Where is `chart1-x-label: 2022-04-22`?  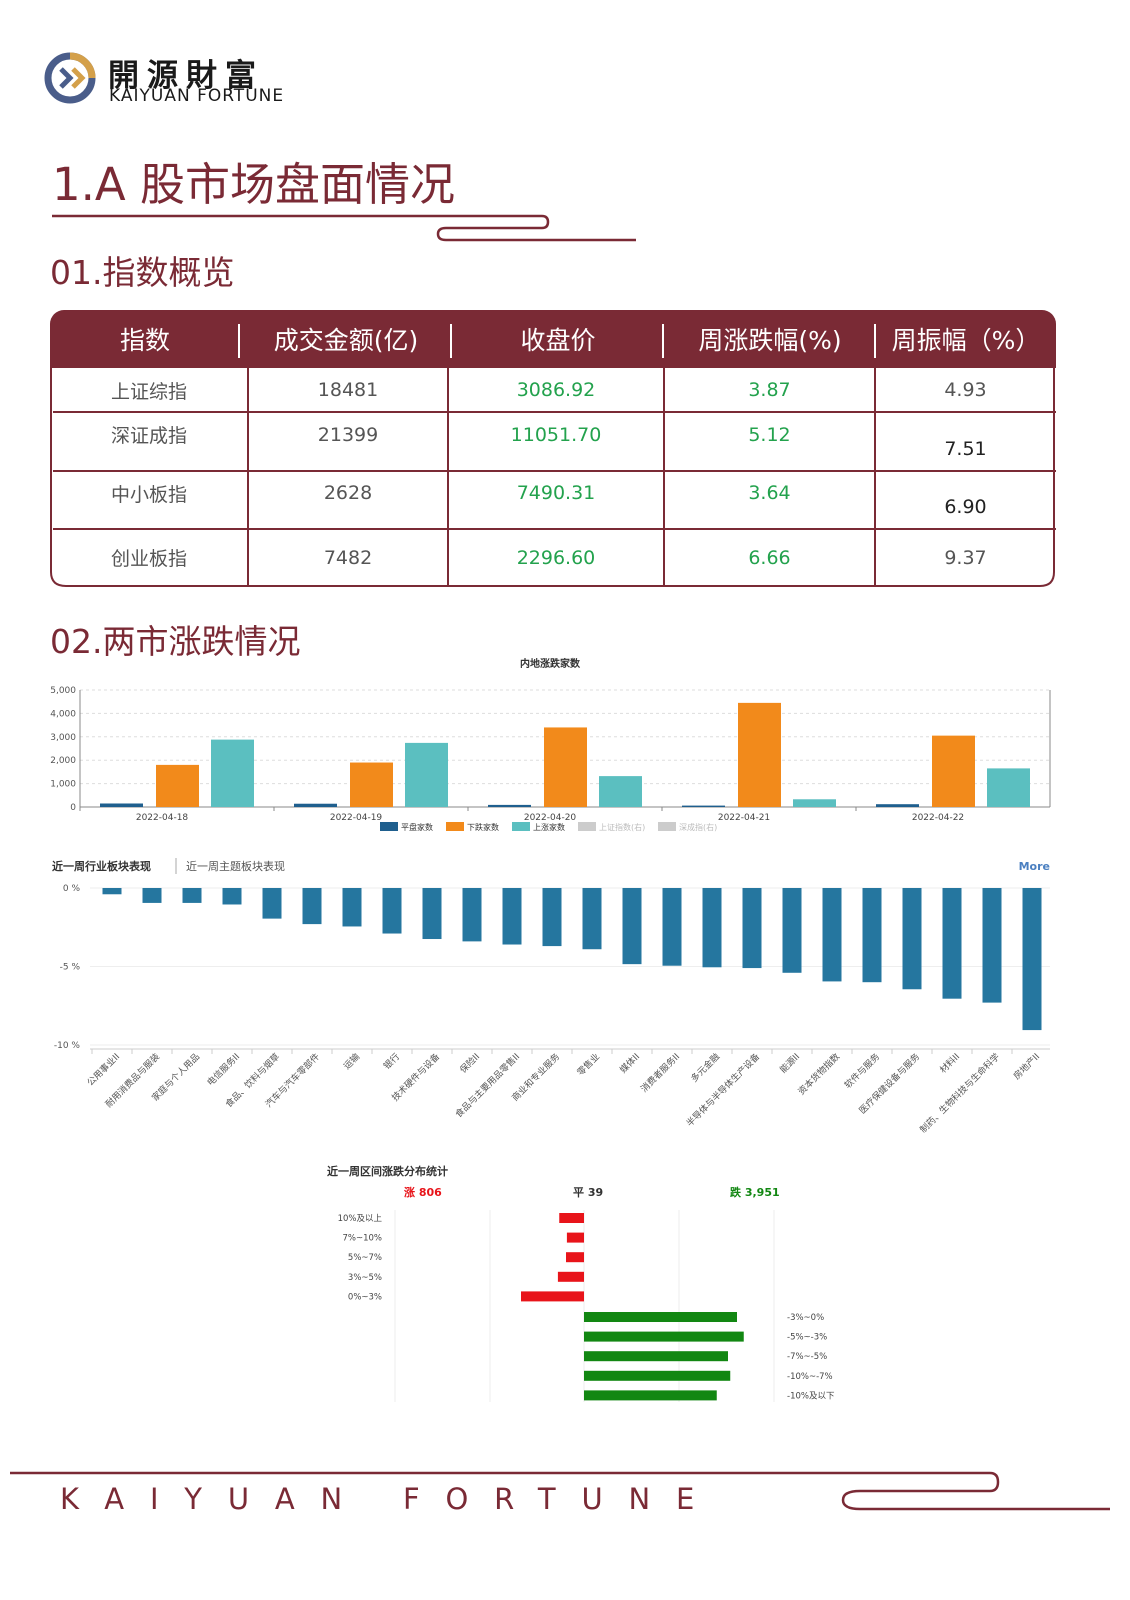 chart1-x-label: 2022-04-22 is located at coordinates (938, 818).